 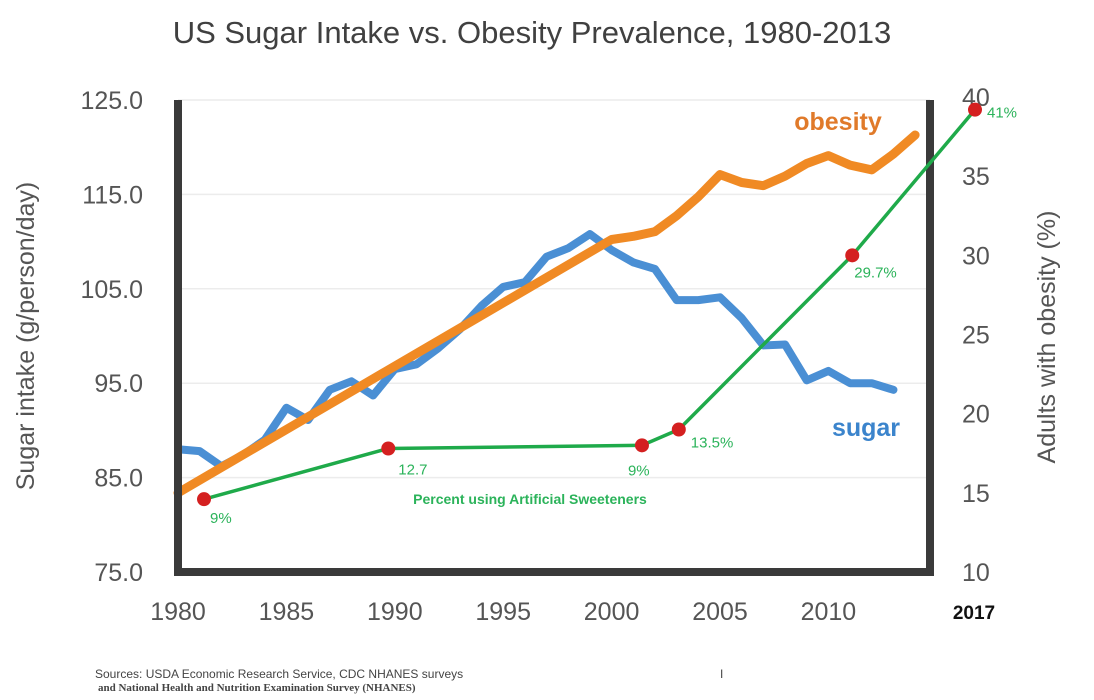 What do you see at coordinates (530, 499) in the screenshot?
I see `sweetener-series-title: Percent using Artificial Sweeteners` at bounding box center [530, 499].